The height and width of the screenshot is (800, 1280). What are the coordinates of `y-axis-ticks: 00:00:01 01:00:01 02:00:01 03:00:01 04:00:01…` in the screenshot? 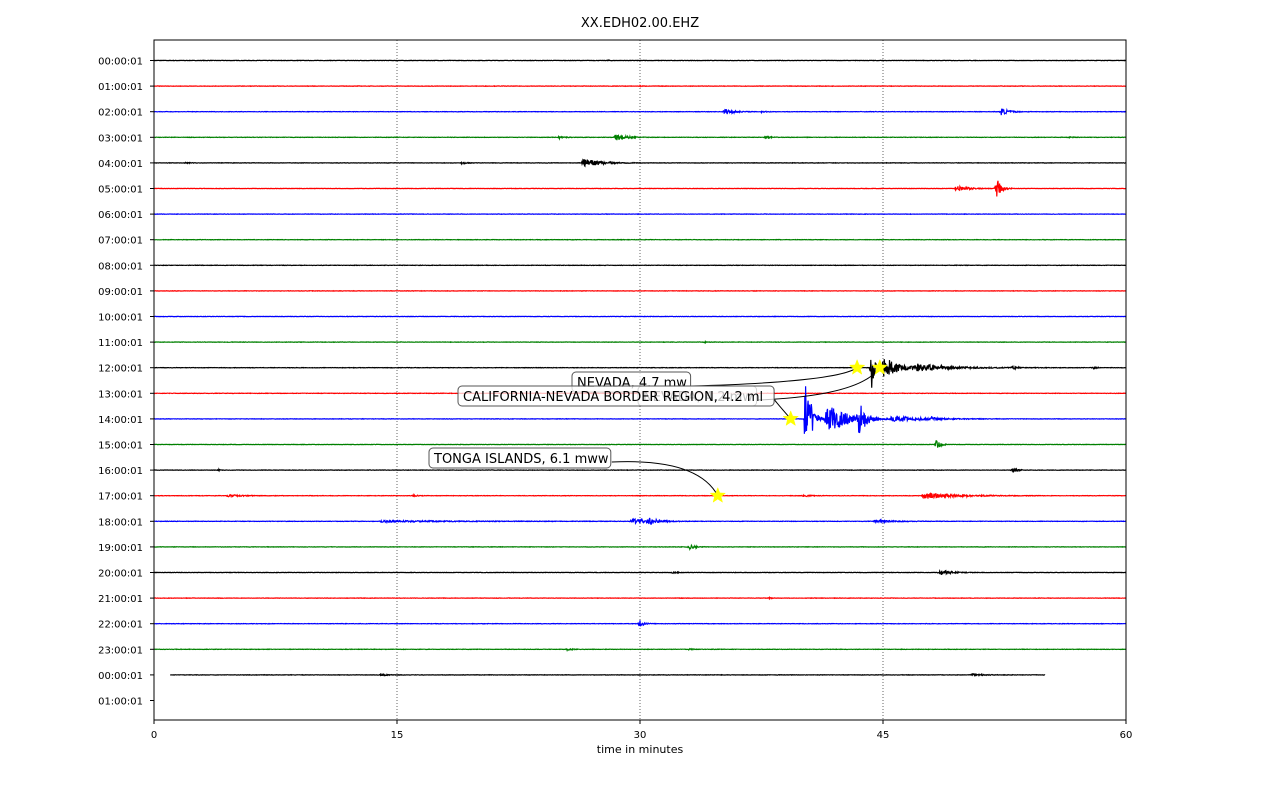 It's located at (126, 382).